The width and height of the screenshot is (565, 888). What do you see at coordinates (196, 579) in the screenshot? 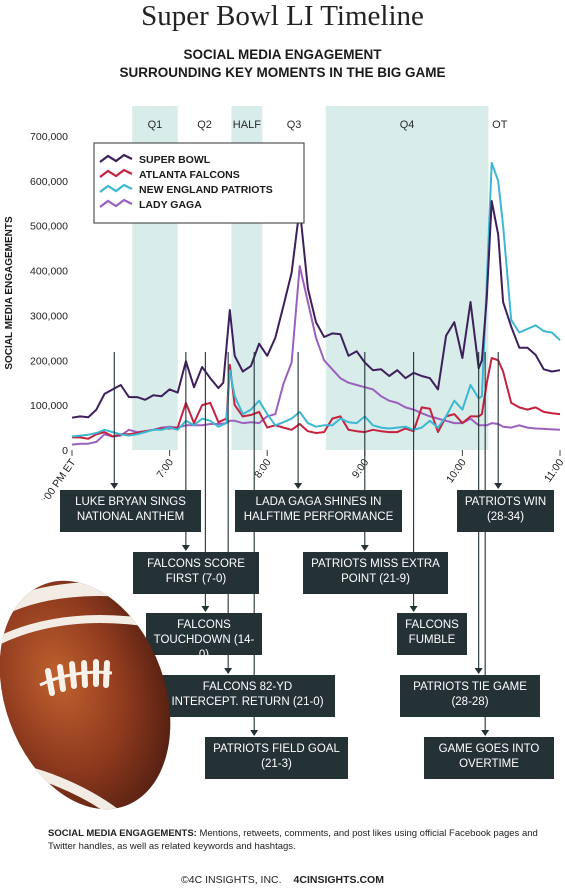
I see `event-line-2: FIRST (7-0)` at bounding box center [196, 579].